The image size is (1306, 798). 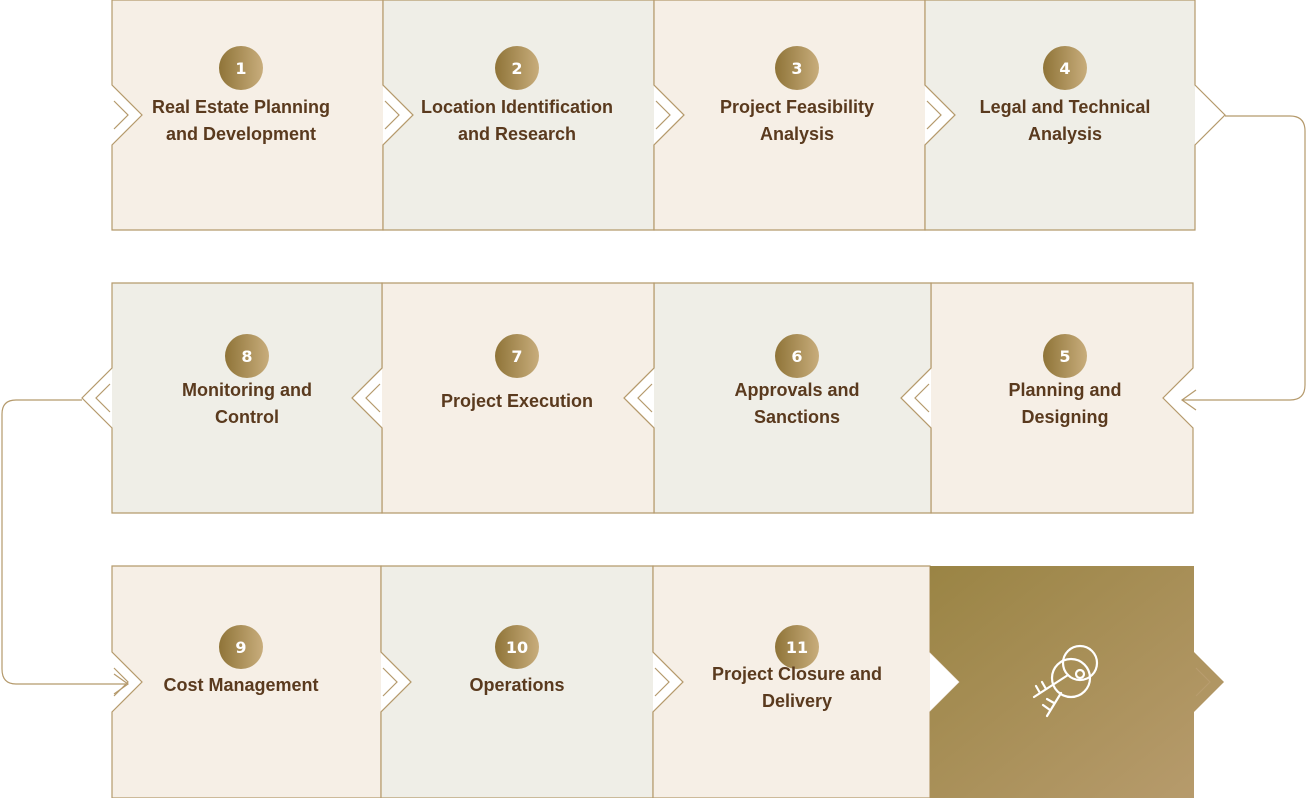 I want to click on step-label-line: Sanctions, so click(x=797, y=417).